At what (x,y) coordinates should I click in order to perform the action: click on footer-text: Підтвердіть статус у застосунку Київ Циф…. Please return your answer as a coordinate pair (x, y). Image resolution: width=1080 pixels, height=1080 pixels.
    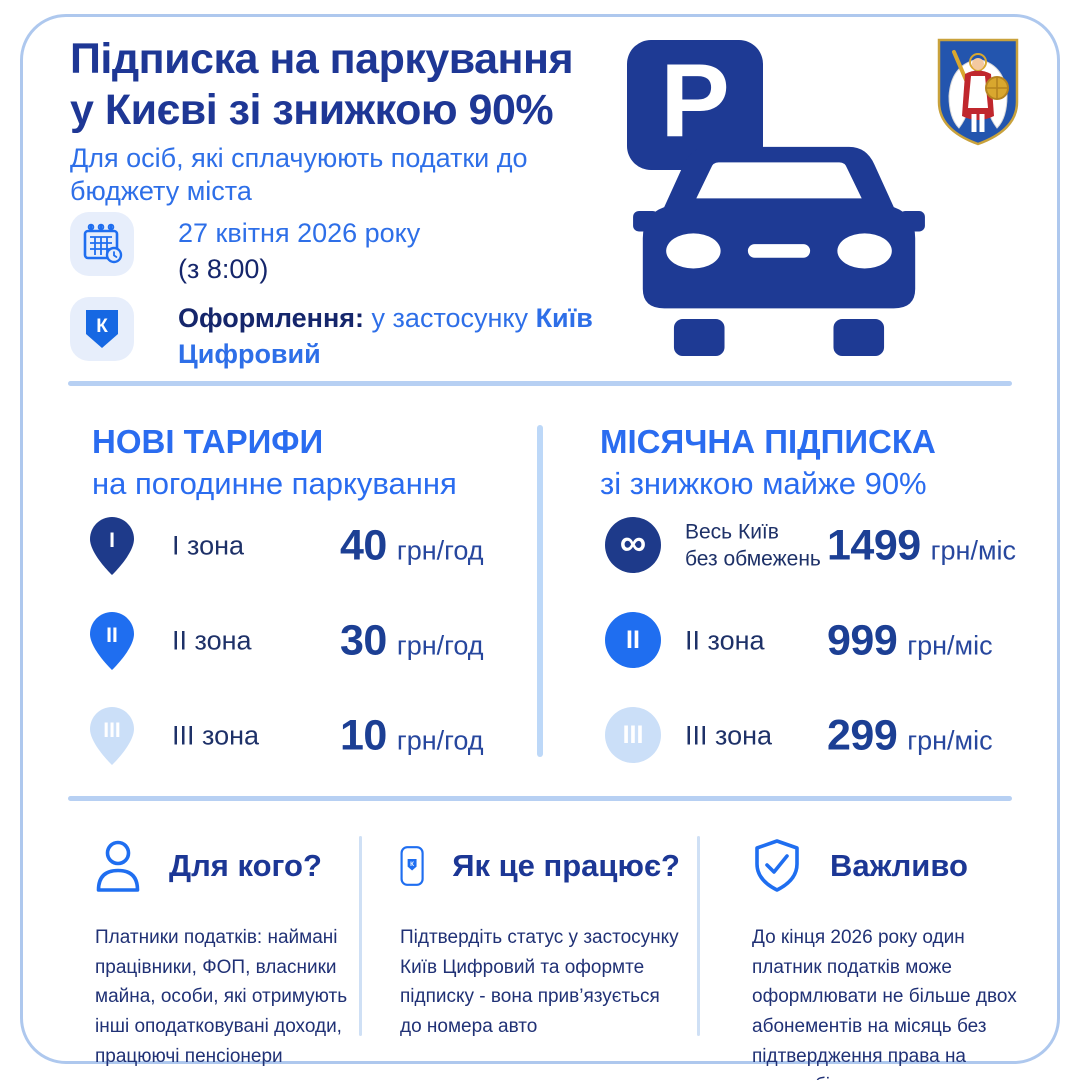
    Looking at the image, I should click on (539, 982).